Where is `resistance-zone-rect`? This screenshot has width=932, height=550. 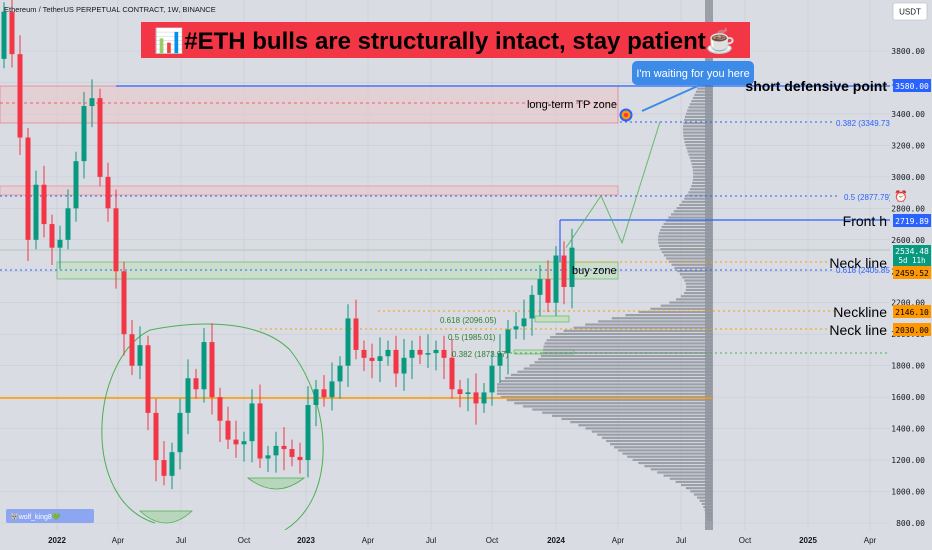 resistance-zone-rect is located at coordinates (309, 190).